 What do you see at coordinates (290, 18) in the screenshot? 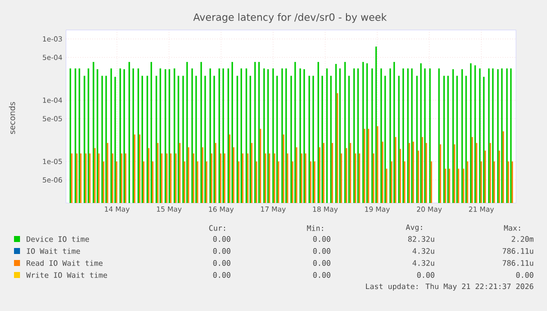
I see `chart-title: Average latency for /dev/sr0 - by week` at bounding box center [290, 18].